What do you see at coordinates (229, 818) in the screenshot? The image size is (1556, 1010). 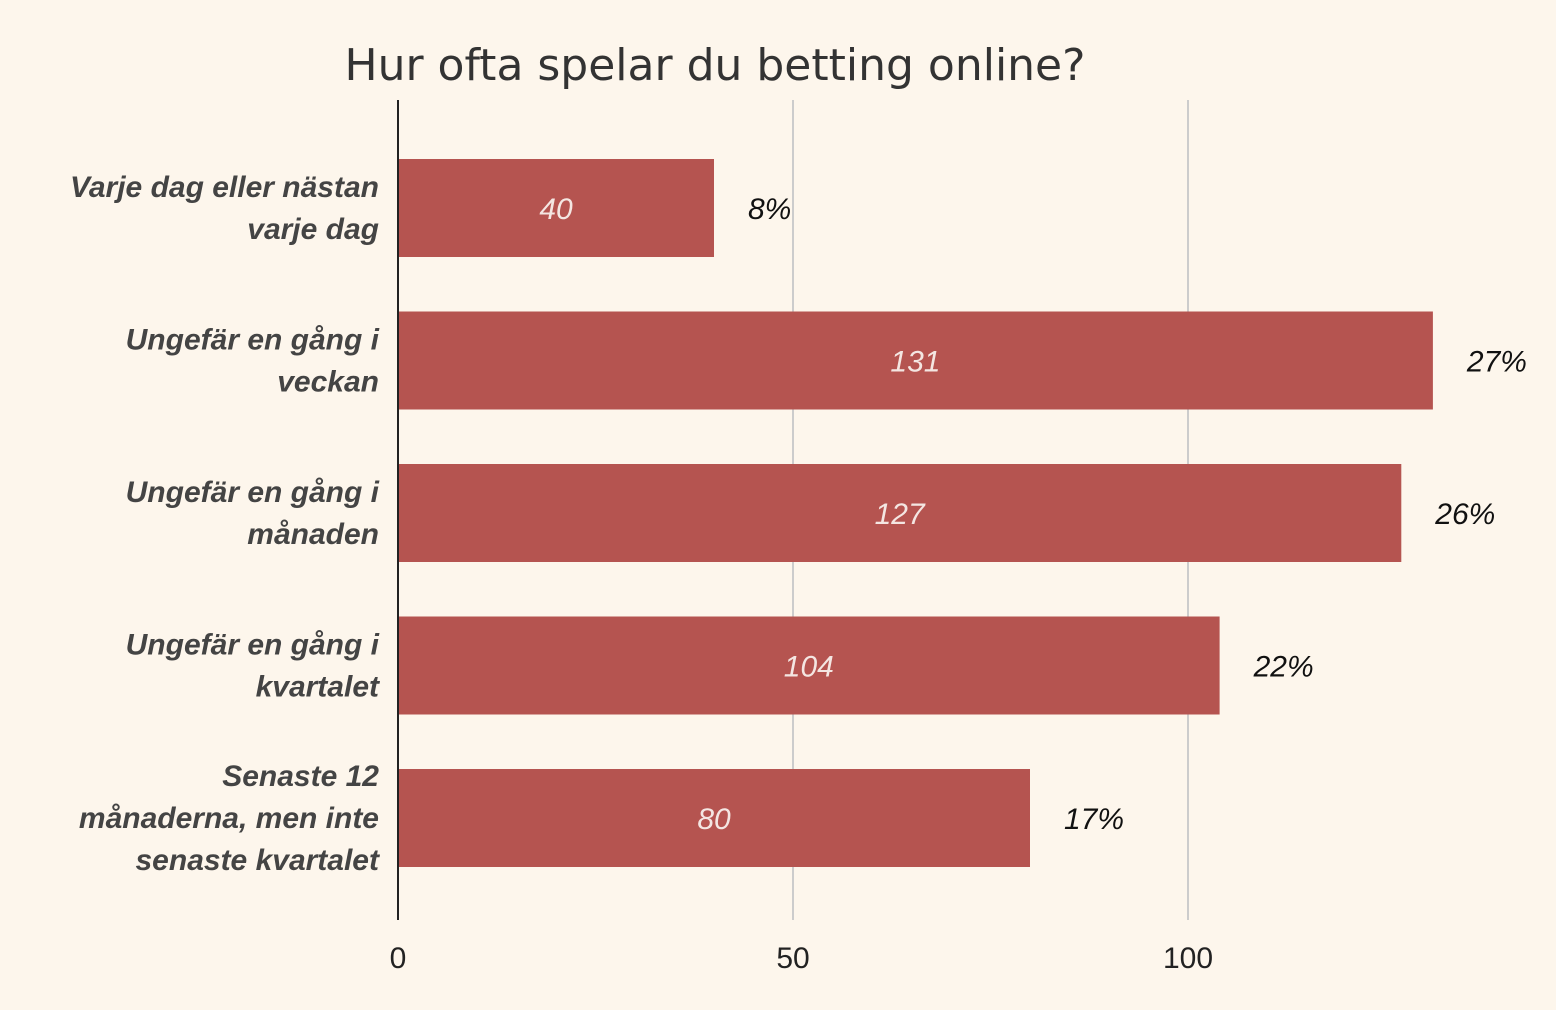 I see `category-label: månaderna, men inte` at bounding box center [229, 818].